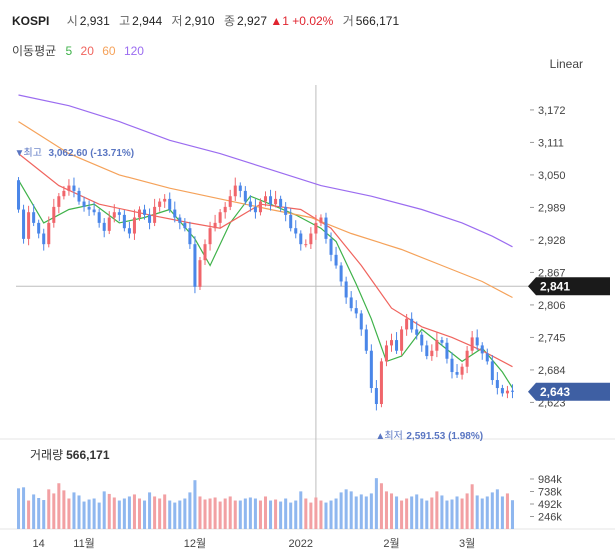  Describe the element at coordinates (569, 391) in the screenshot. I see `current-price-tag-bg` at that location.